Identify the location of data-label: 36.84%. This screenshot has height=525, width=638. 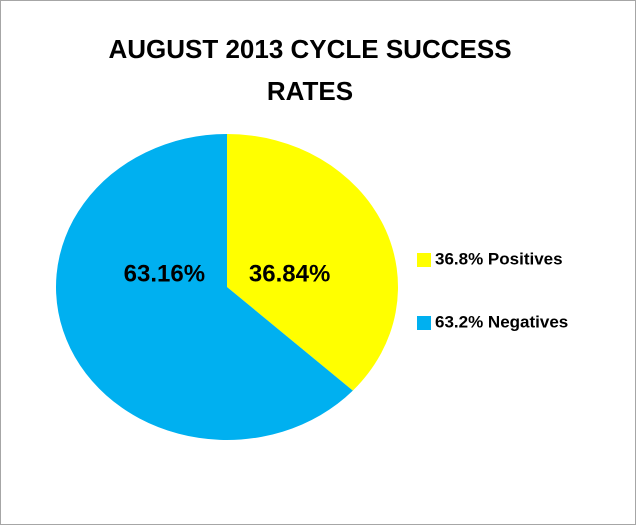
(289, 273).